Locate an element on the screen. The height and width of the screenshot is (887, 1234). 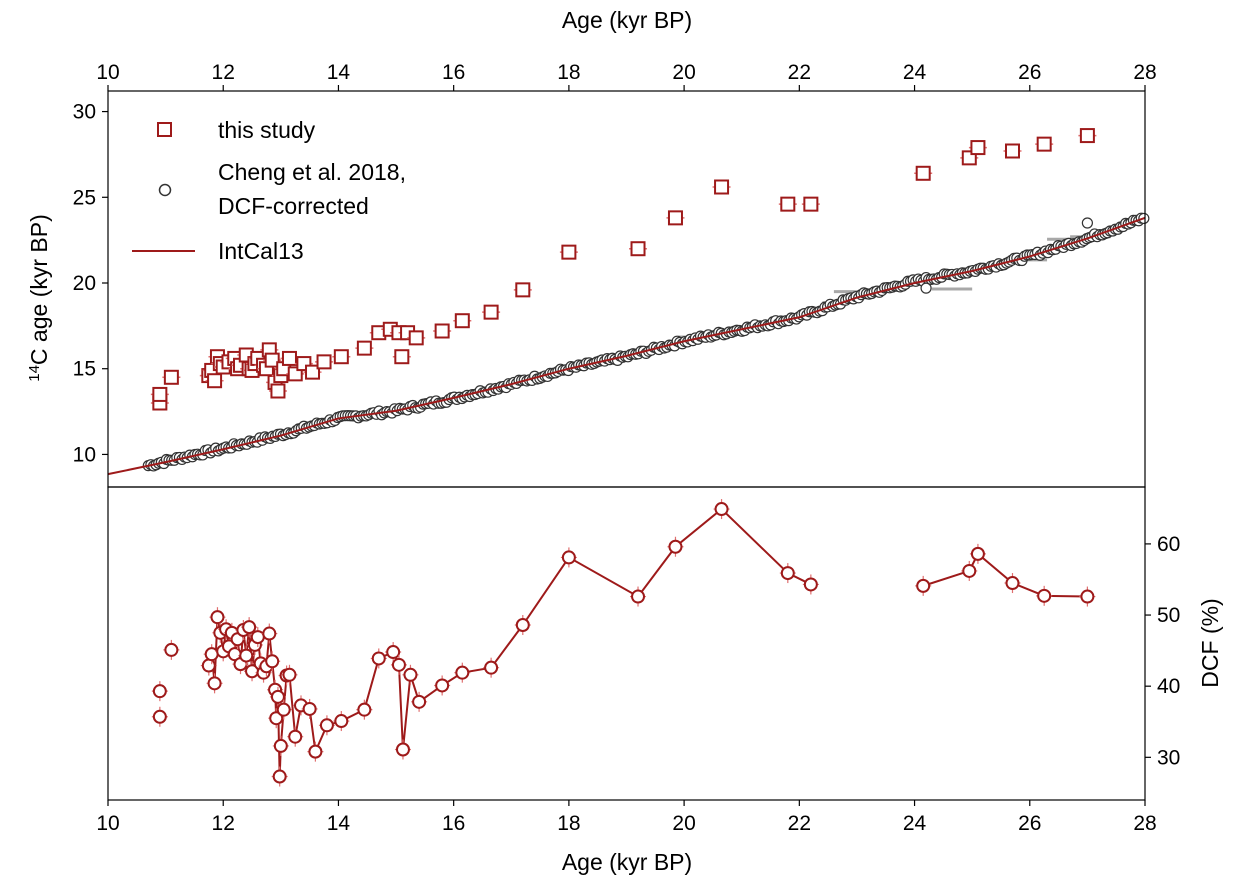
x-top-tick-label: 12 is located at coordinates (223, 72).